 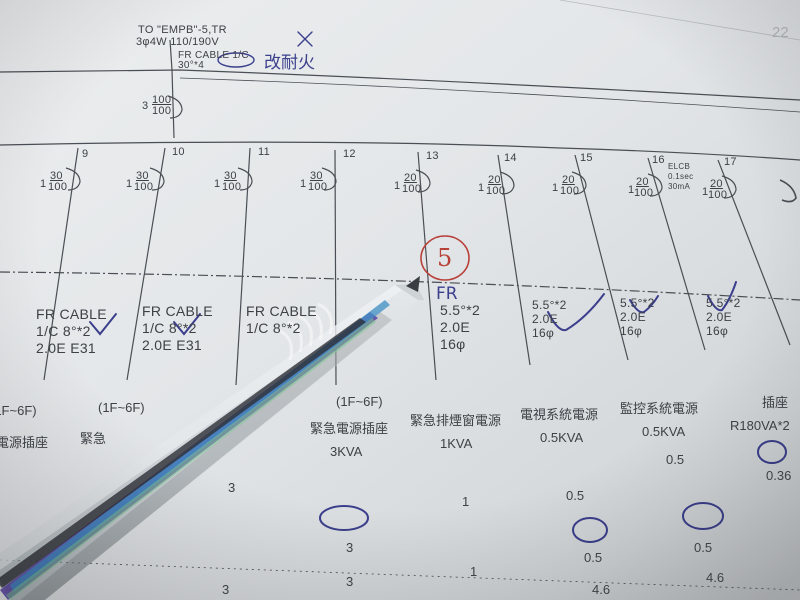 I want to click on cable-block-1: FR CABLE 1/C 8°*2 2.0E E31, so click(x=71, y=331).